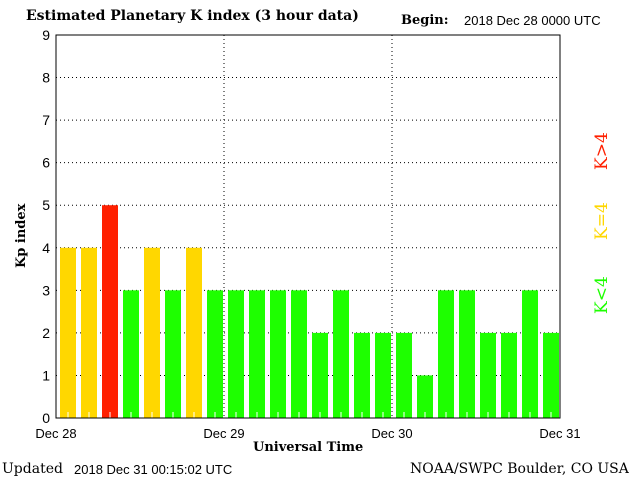  What do you see at coordinates (46, 163) in the screenshot?
I see `y-tick-label: 6` at bounding box center [46, 163].